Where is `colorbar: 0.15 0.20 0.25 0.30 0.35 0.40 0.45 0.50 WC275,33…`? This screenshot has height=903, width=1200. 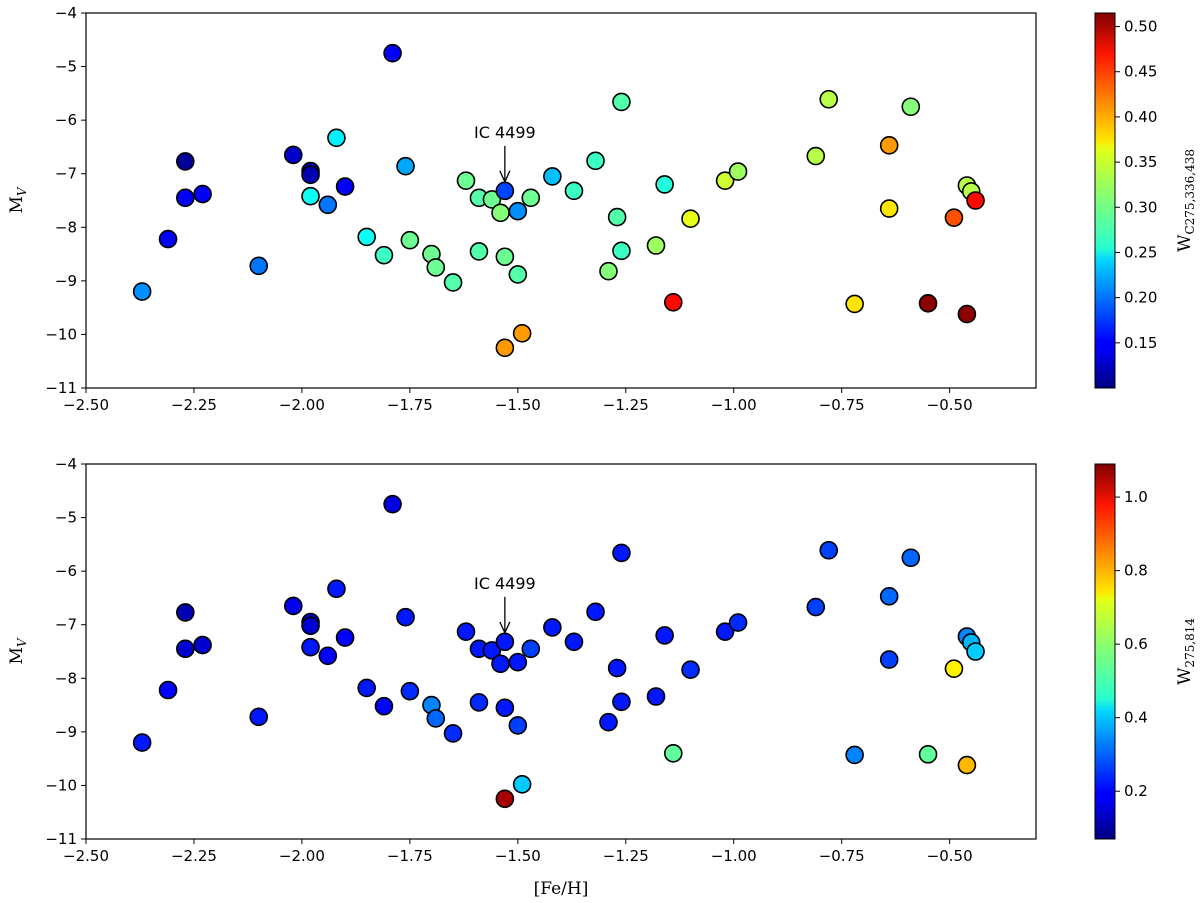 colorbar: 0.15 0.20 0.25 0.30 0.35 0.40 0.45 0.50 WC275,33… is located at coordinates (1145, 200).